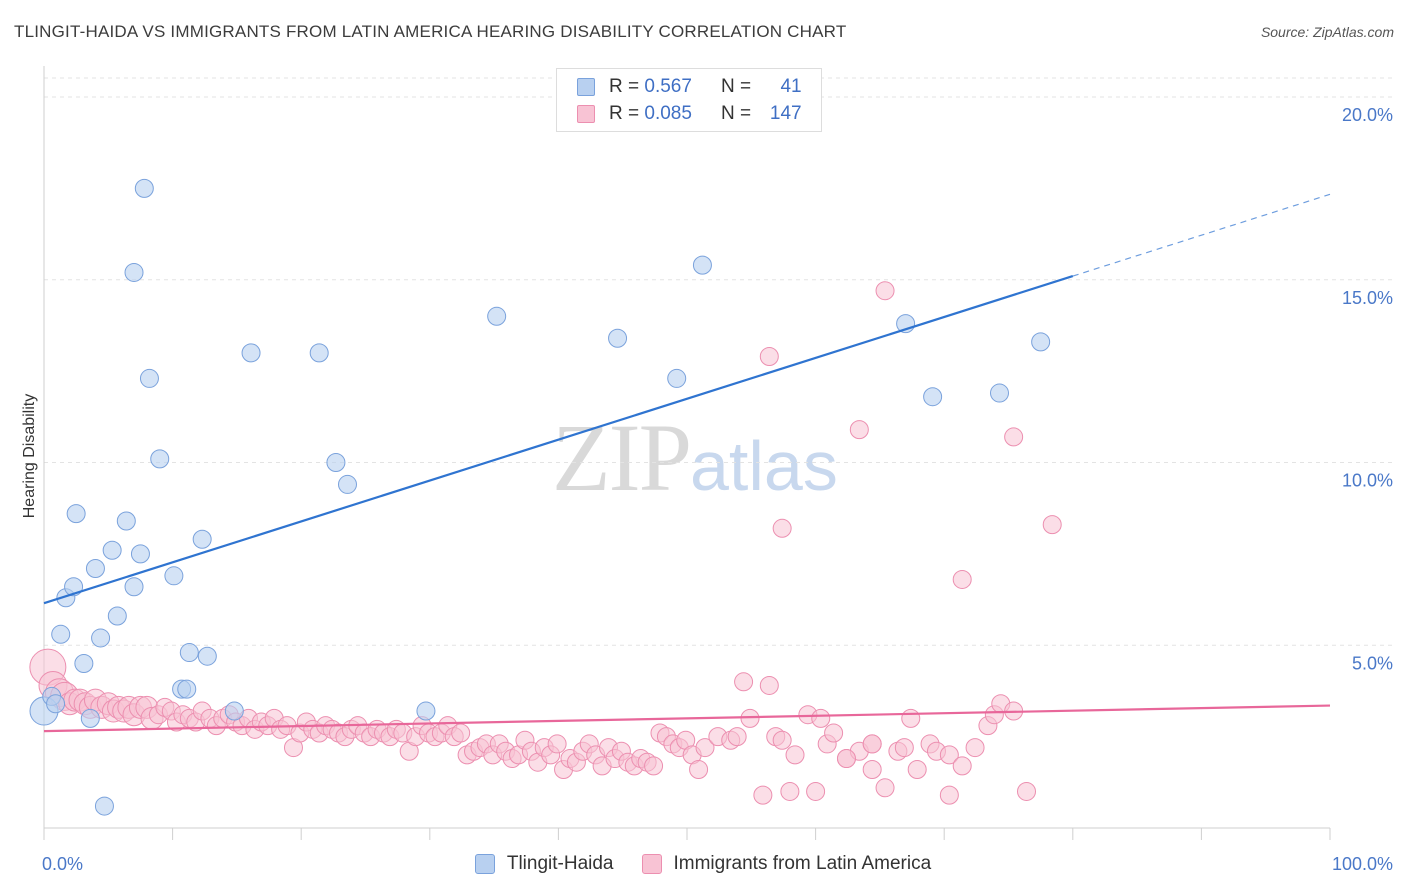  I want to click on legend-r-value: 0.567, so click(668, 86).